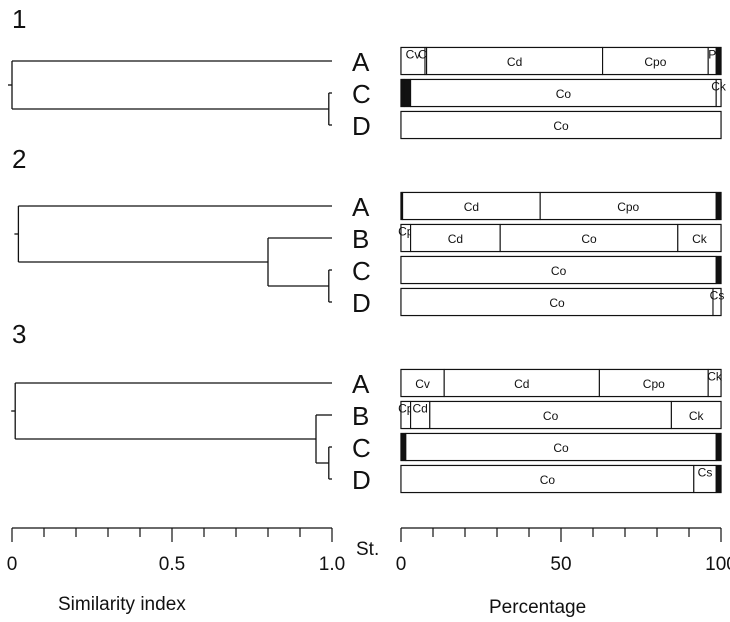 This screenshot has height=622, width=730. I want to click on similarity-tick-label: 0.5, so click(172, 564).